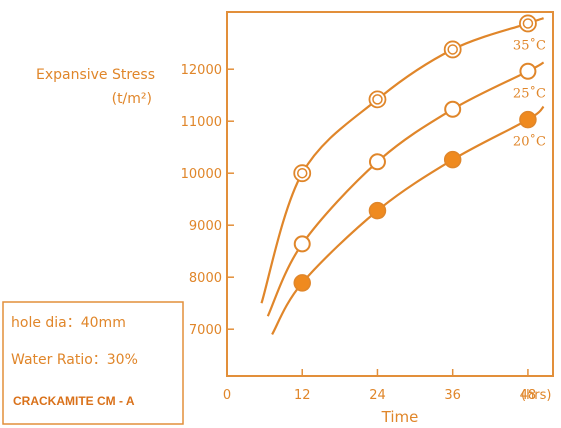 The height and width of the screenshot is (428, 561). Describe the element at coordinates (201, 174) in the screenshot. I see `y-tick-label: 10000` at that location.